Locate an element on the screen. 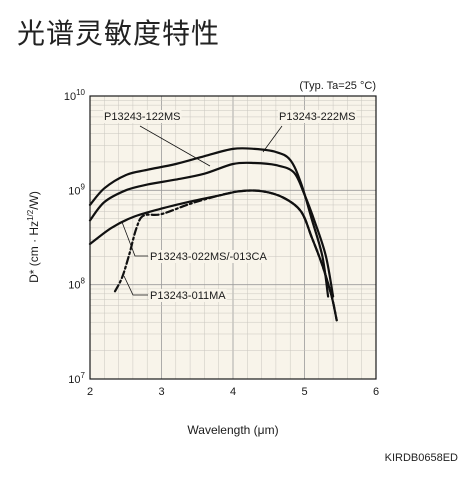 This screenshot has height=484, width=476. series-label: P13243-222MS is located at coordinates (317, 117).